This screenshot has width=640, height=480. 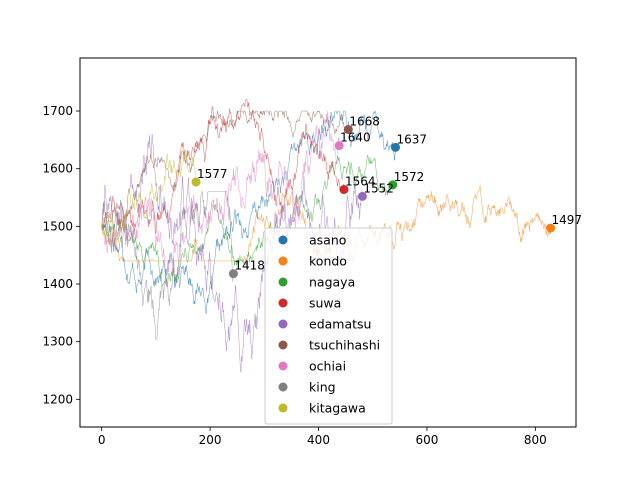 What do you see at coordinates (283, 282) in the screenshot?
I see `legend-marker-nagaya` at bounding box center [283, 282].